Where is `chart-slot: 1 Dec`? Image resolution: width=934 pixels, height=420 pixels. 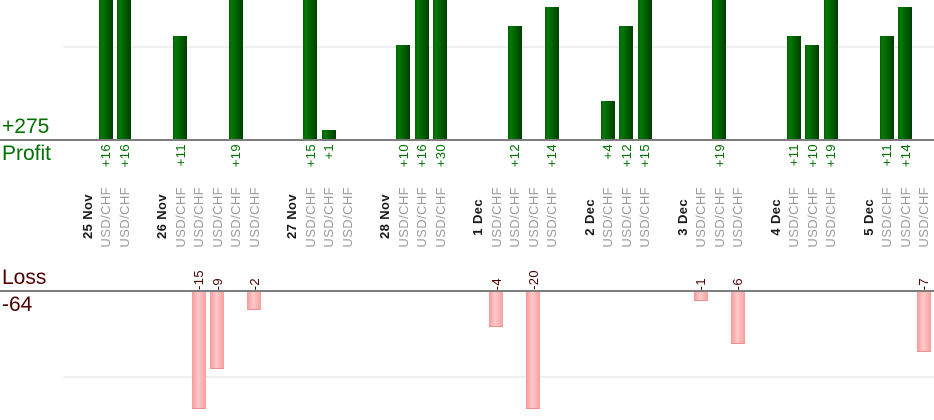
chart-slot: 1 Dec is located at coordinates (478, 210).